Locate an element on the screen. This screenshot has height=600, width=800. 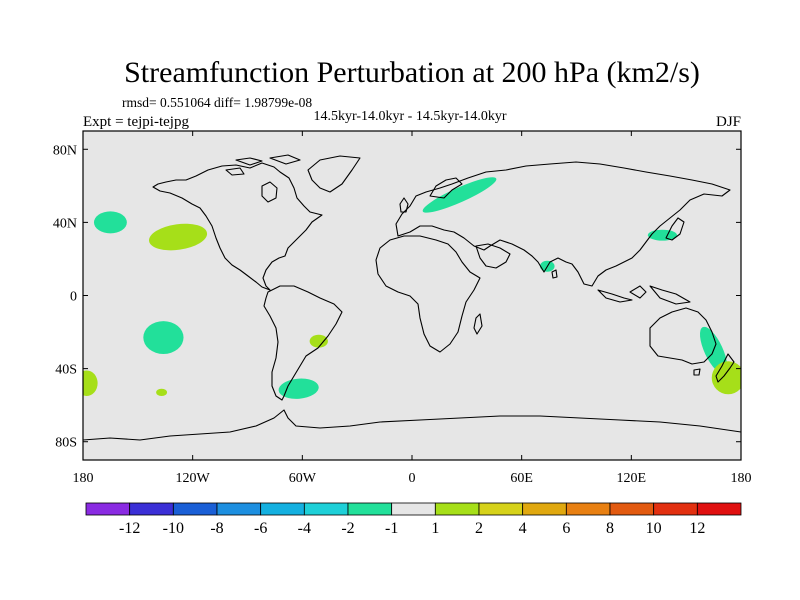
lon-tick-label: 0 is located at coordinates (412, 478).